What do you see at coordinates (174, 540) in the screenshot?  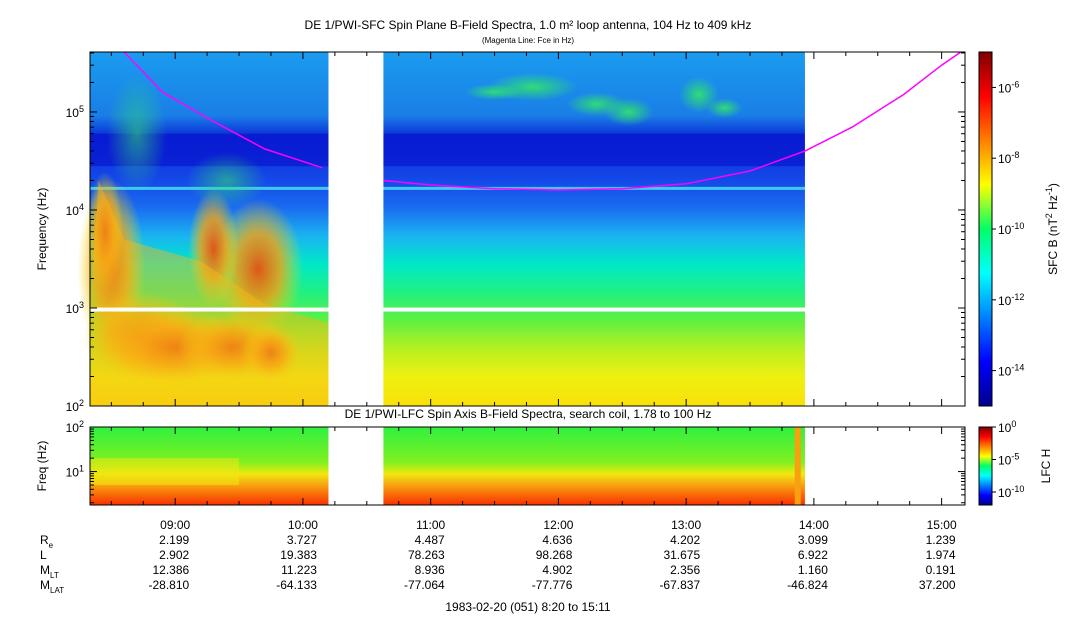 I see `ephemeris-value: 2.199` at bounding box center [174, 540].